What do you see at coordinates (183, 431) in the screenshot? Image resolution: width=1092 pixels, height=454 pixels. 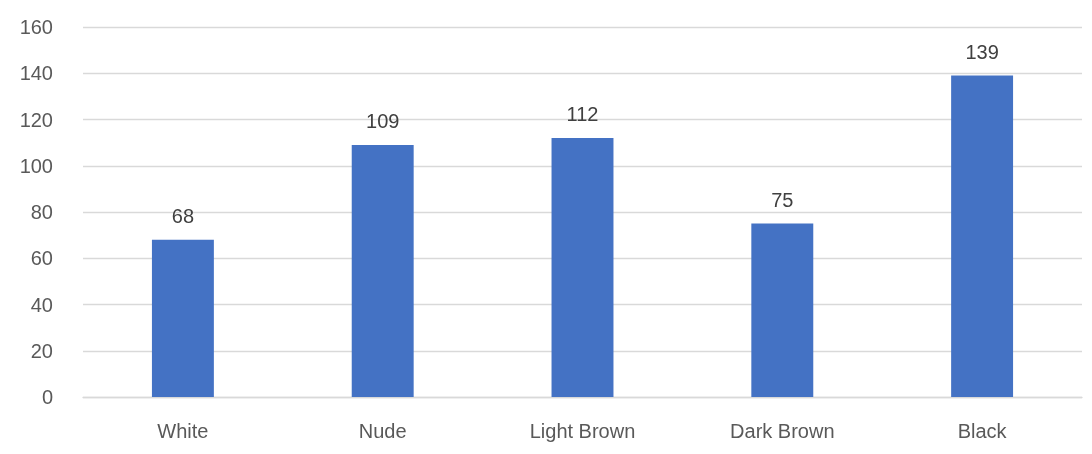 I see `x-tick-label: White` at bounding box center [183, 431].